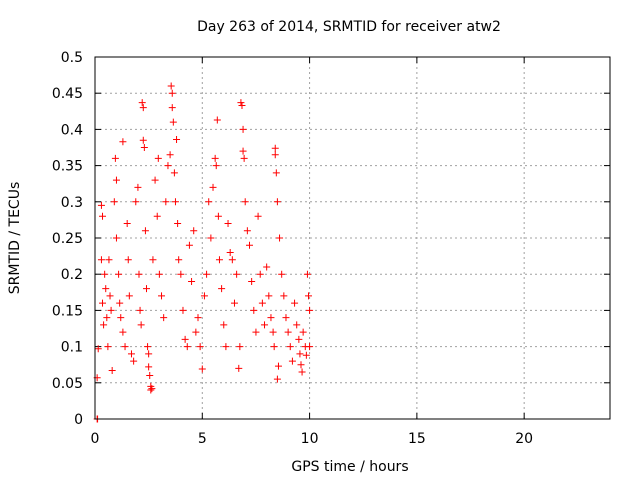 The height and width of the screenshot is (480, 640). What do you see at coordinates (72, 130) in the screenshot?
I see `y-tick-label: 0.4` at bounding box center [72, 130].